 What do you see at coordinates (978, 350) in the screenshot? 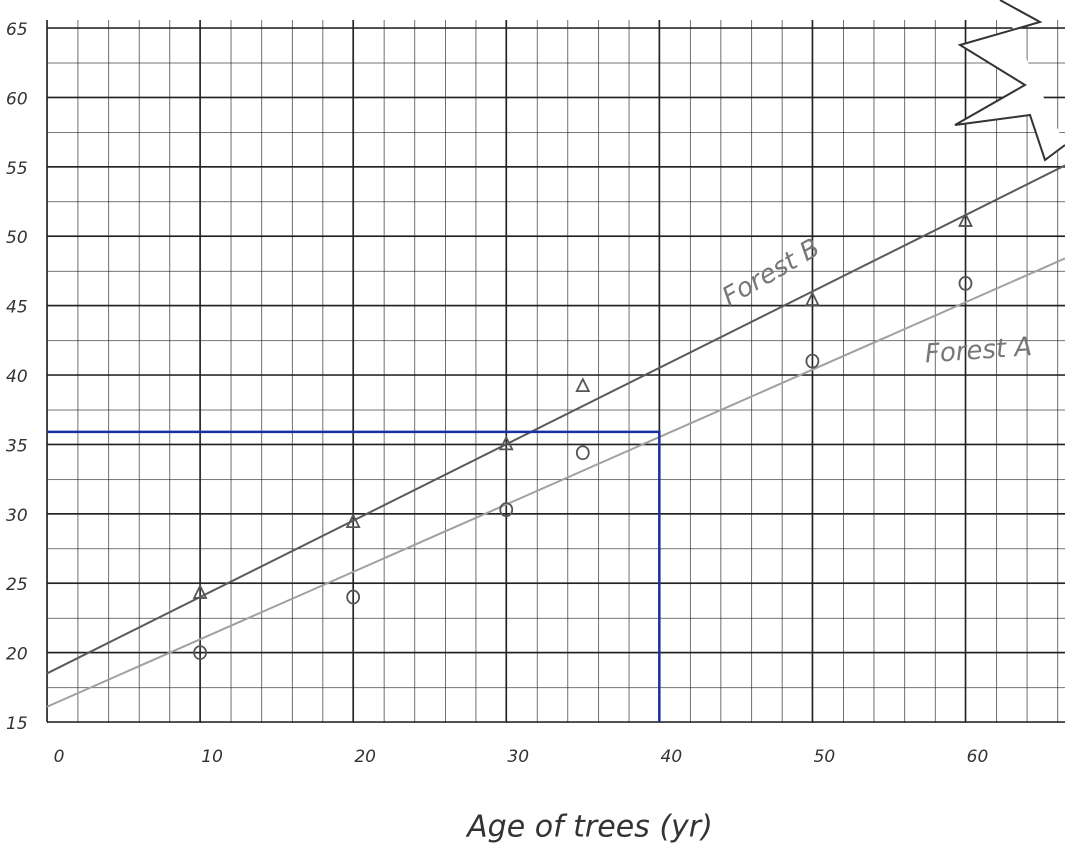
I see `series-label: Forest A` at bounding box center [978, 350].